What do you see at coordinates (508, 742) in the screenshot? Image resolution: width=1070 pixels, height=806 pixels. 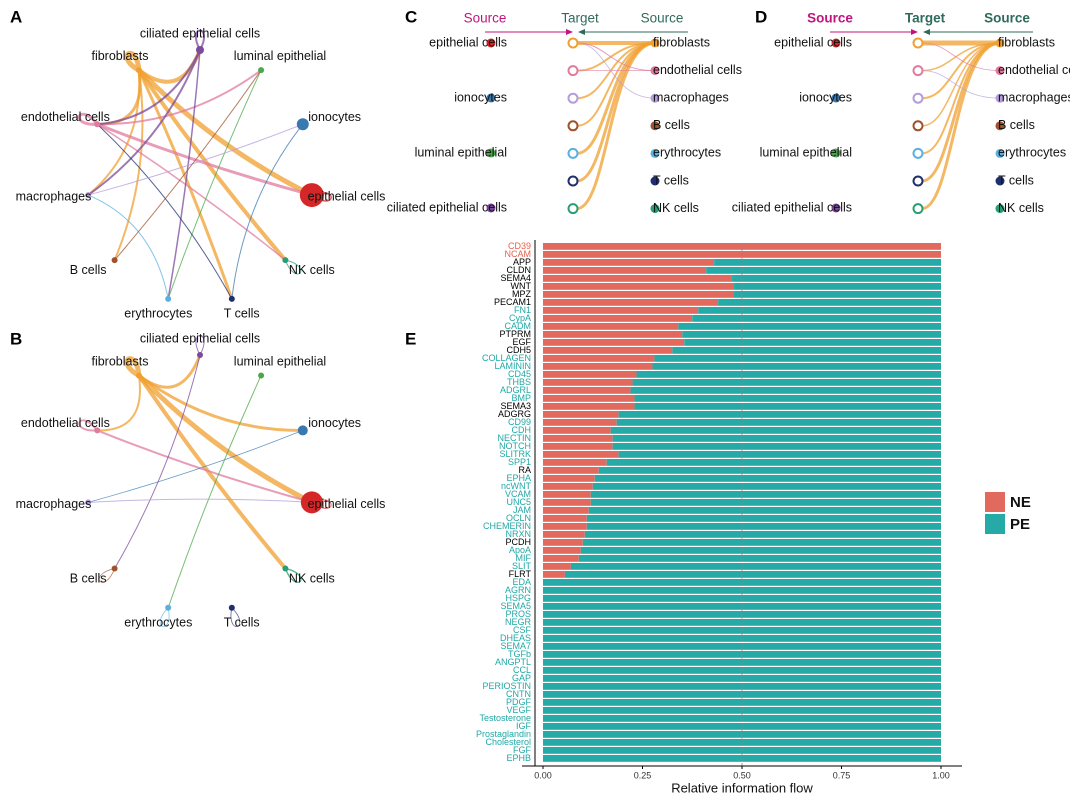 I see `y-tick-label: Cholesterol` at bounding box center [508, 742].